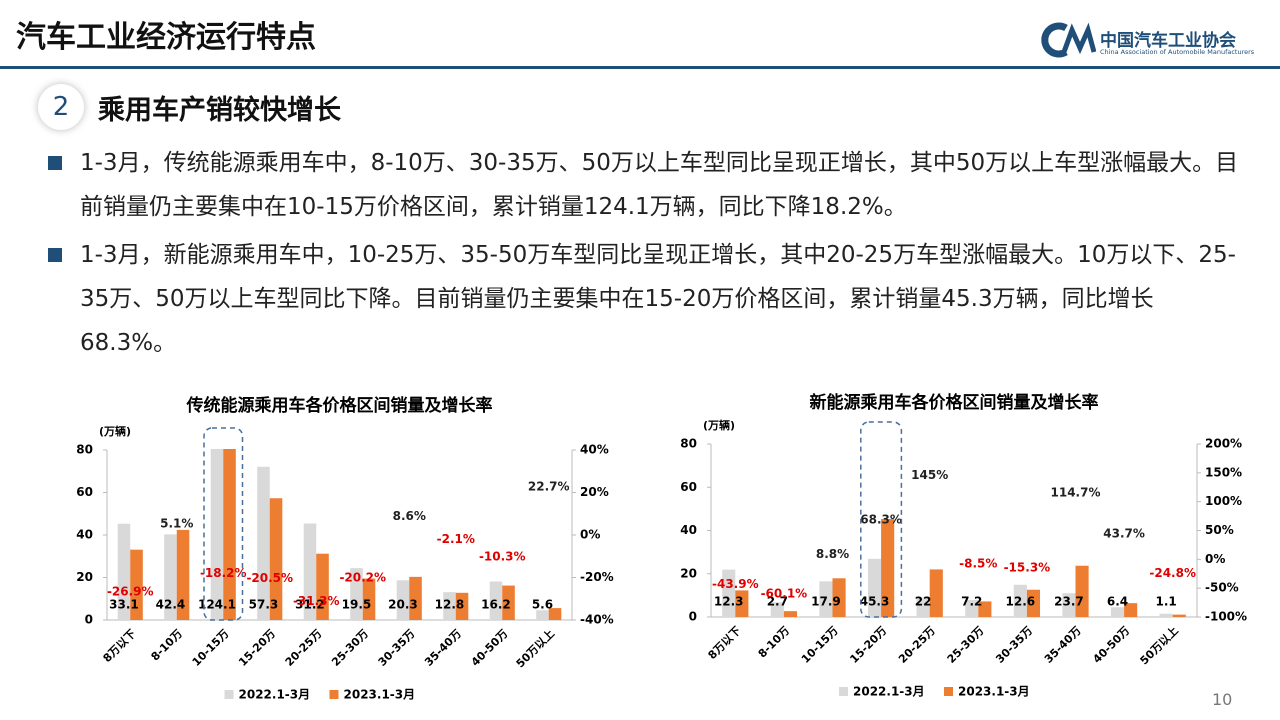 The height and width of the screenshot is (720, 1280). I want to click on growth-label: 43.7%, so click(1124, 534).